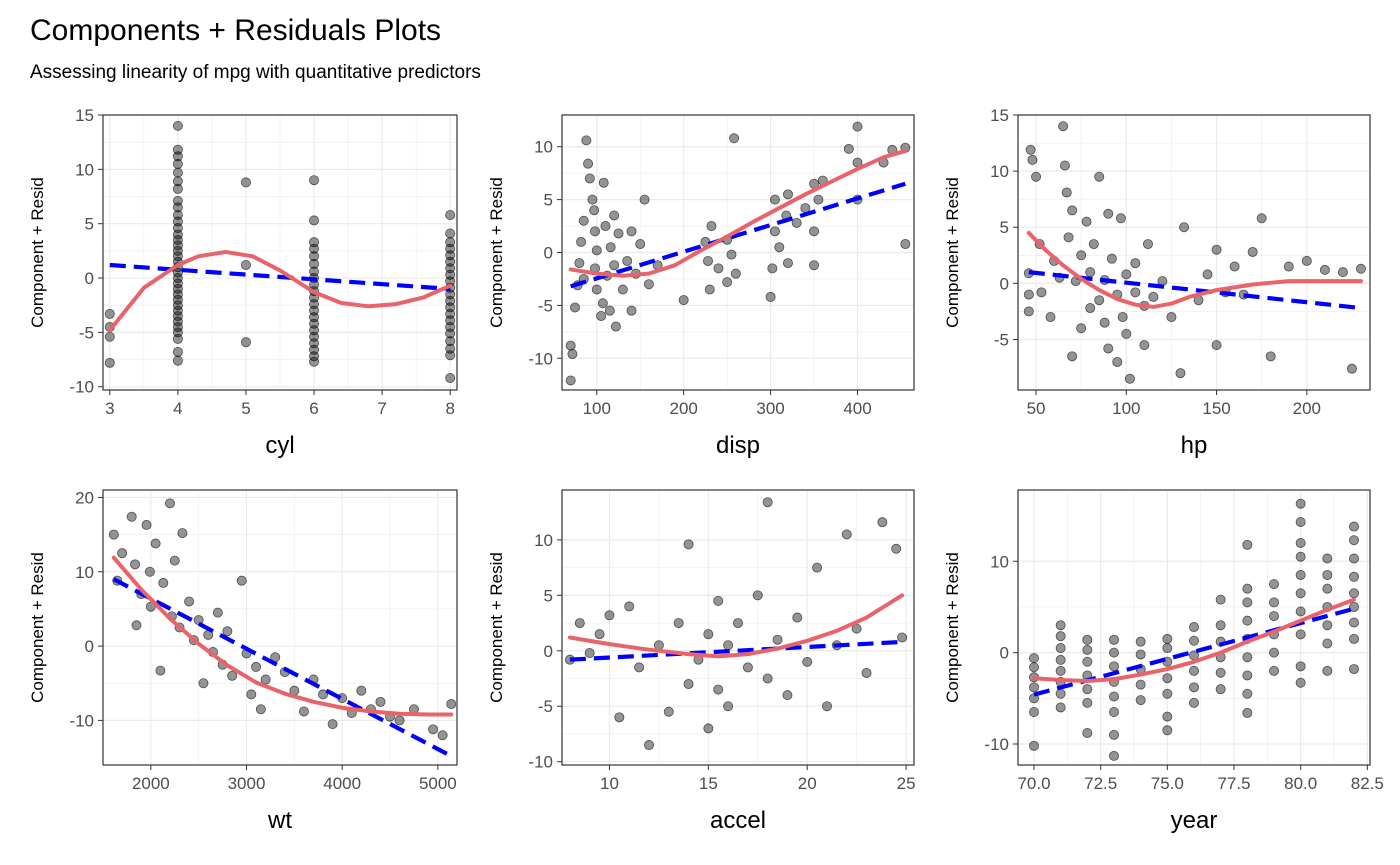  What do you see at coordinates (1216, 408) in the screenshot?
I see `x-tick-label: 150` at bounding box center [1216, 408].